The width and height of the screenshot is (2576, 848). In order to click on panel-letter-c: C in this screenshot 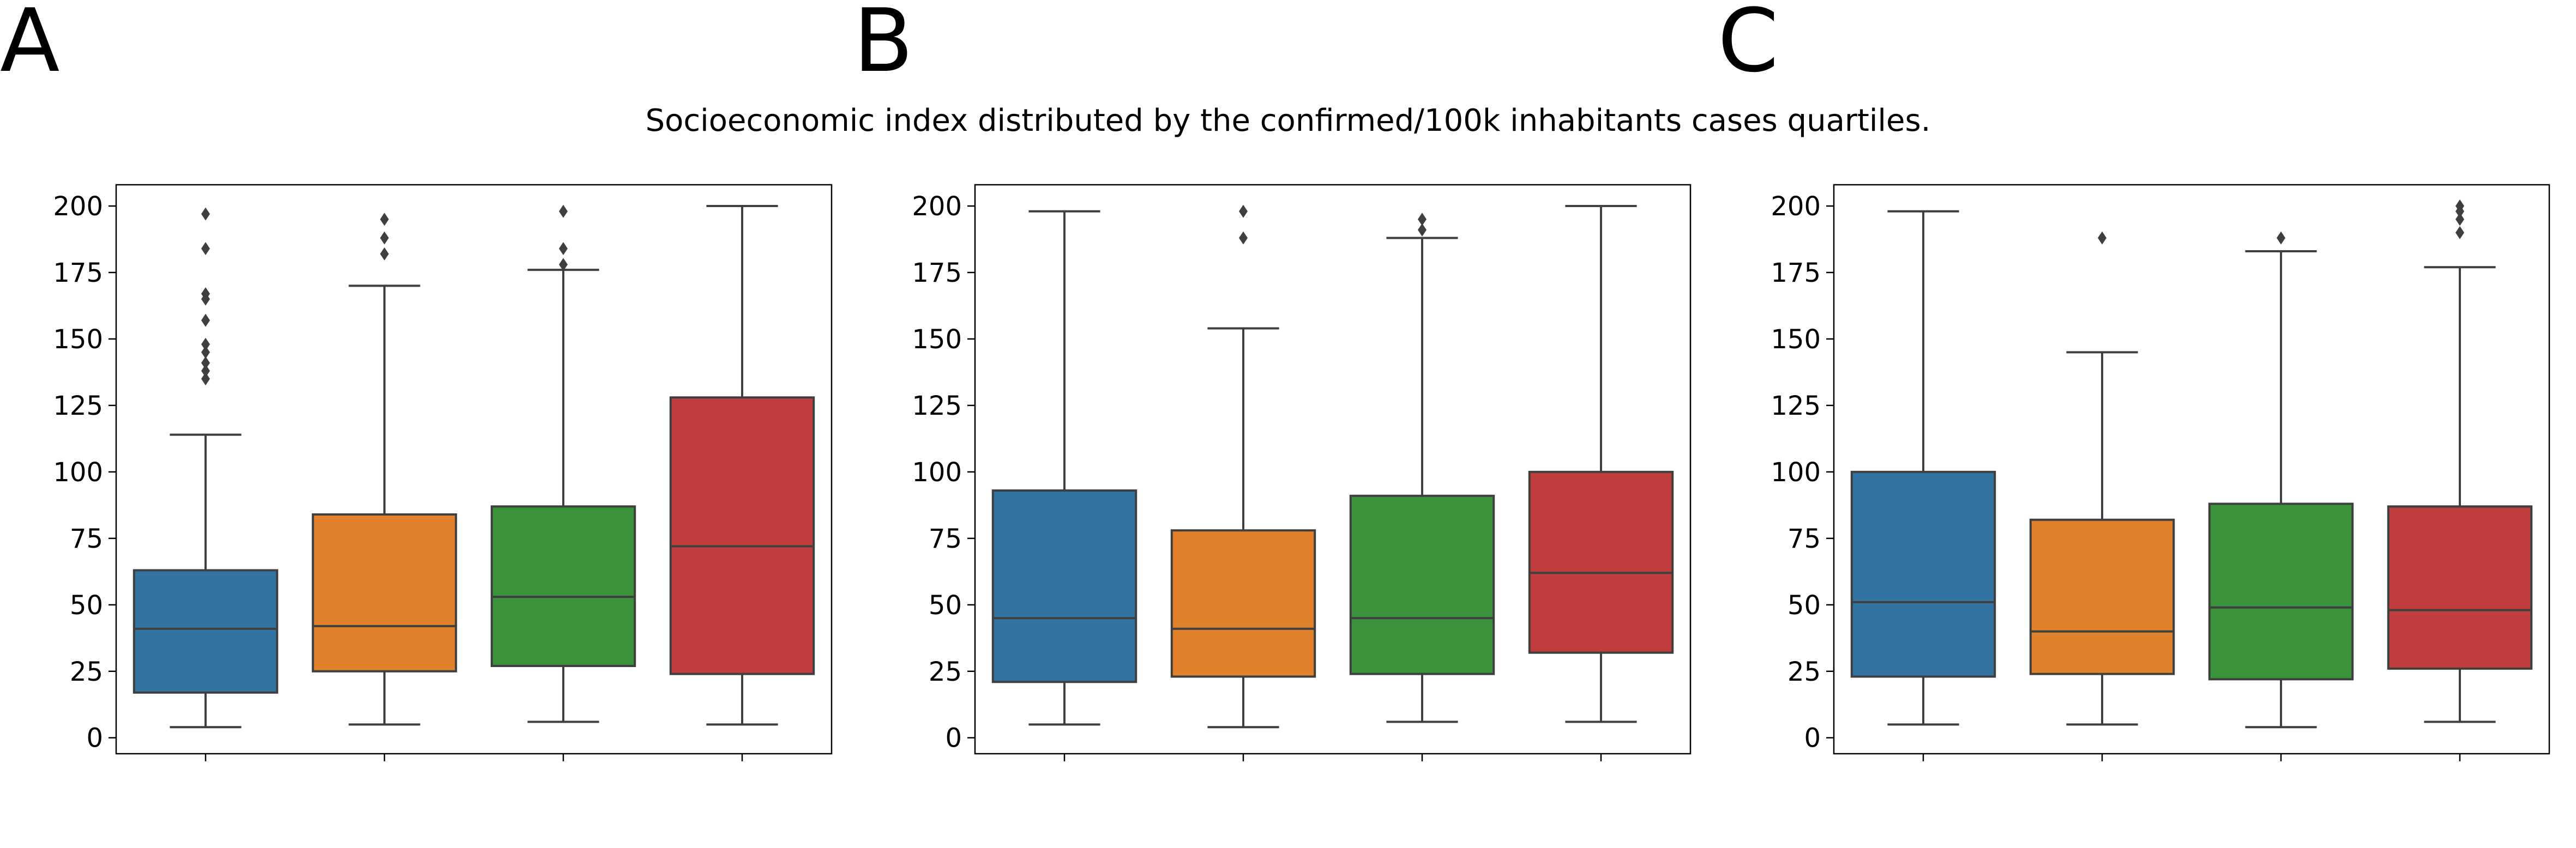, I will do `click(1748, 46)`.